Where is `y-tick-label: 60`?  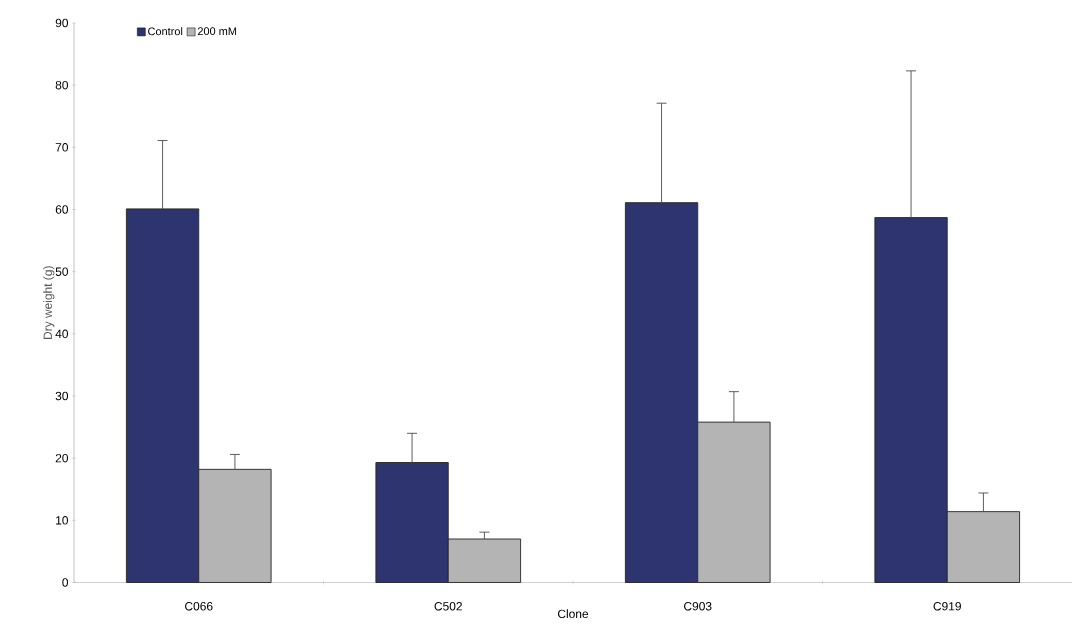 y-tick-label: 60 is located at coordinates (62, 209).